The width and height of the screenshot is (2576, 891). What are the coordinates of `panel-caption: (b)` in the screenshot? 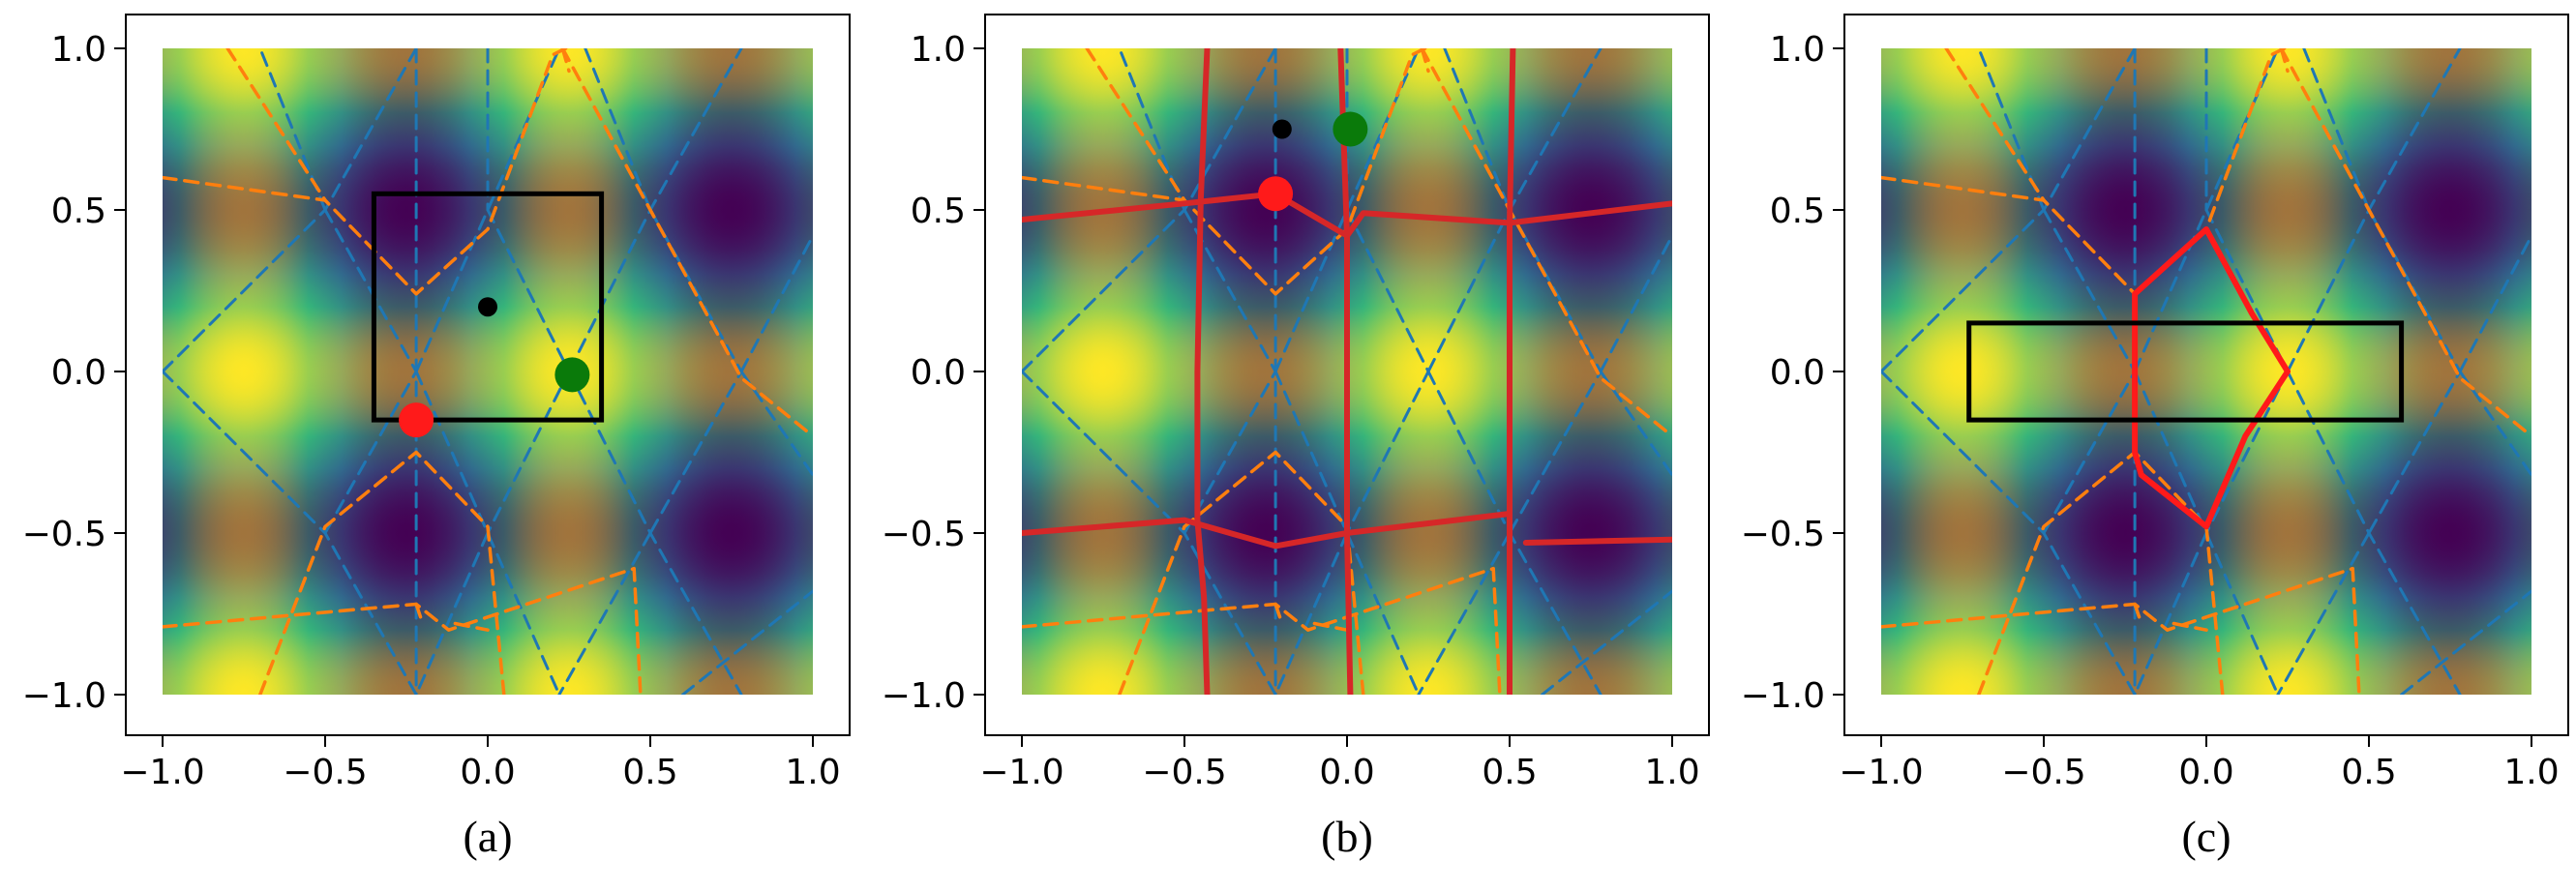 It's located at (1347, 837).